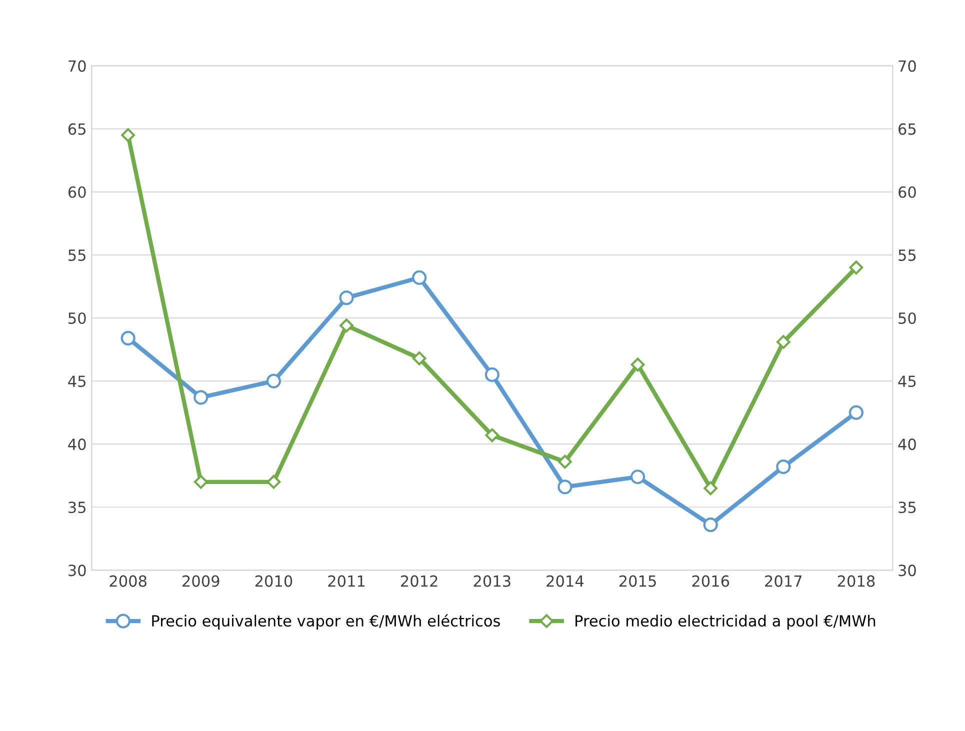  What do you see at coordinates (907, 129) in the screenshot?
I see `y2-tick-label: 65` at bounding box center [907, 129].